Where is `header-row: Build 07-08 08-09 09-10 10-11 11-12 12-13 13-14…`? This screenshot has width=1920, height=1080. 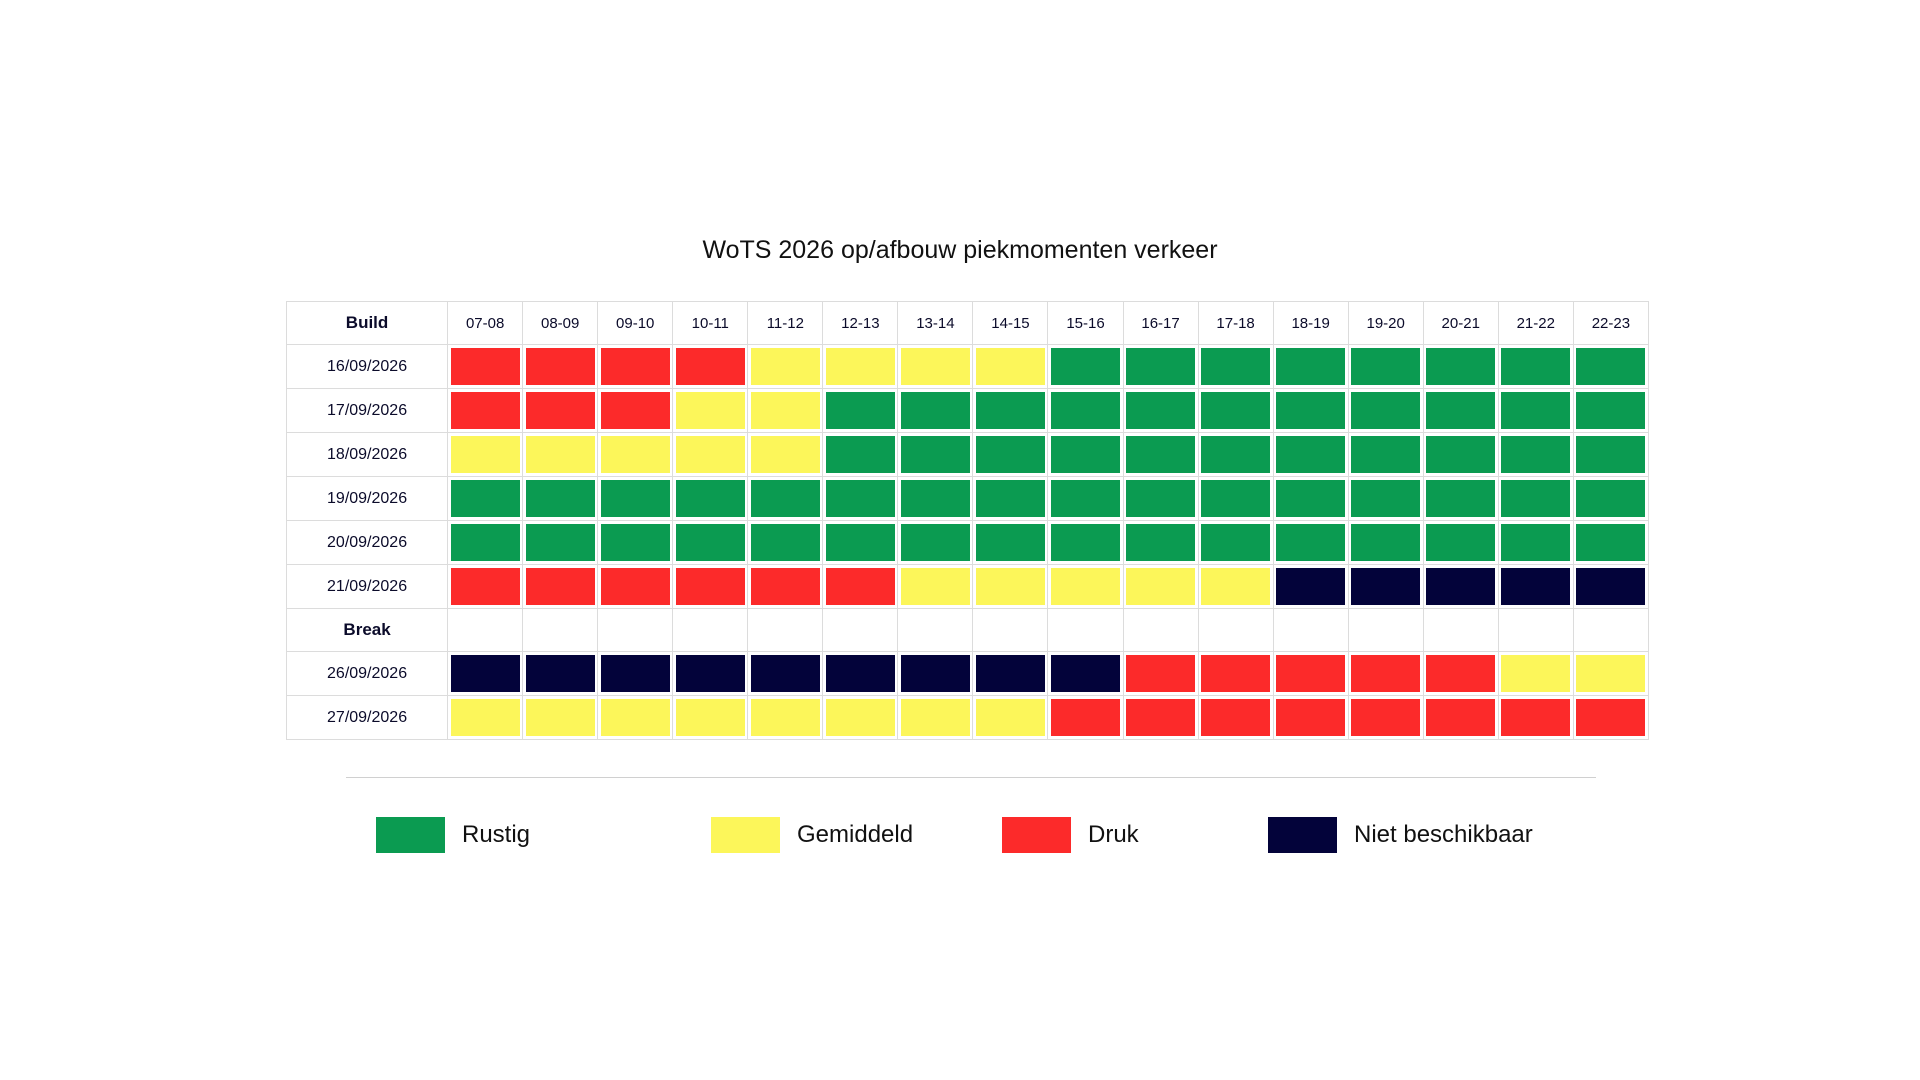 header-row: Build 07-08 08-09 09-10 10-11 11-12 12-13 13-14… is located at coordinates (967, 323).